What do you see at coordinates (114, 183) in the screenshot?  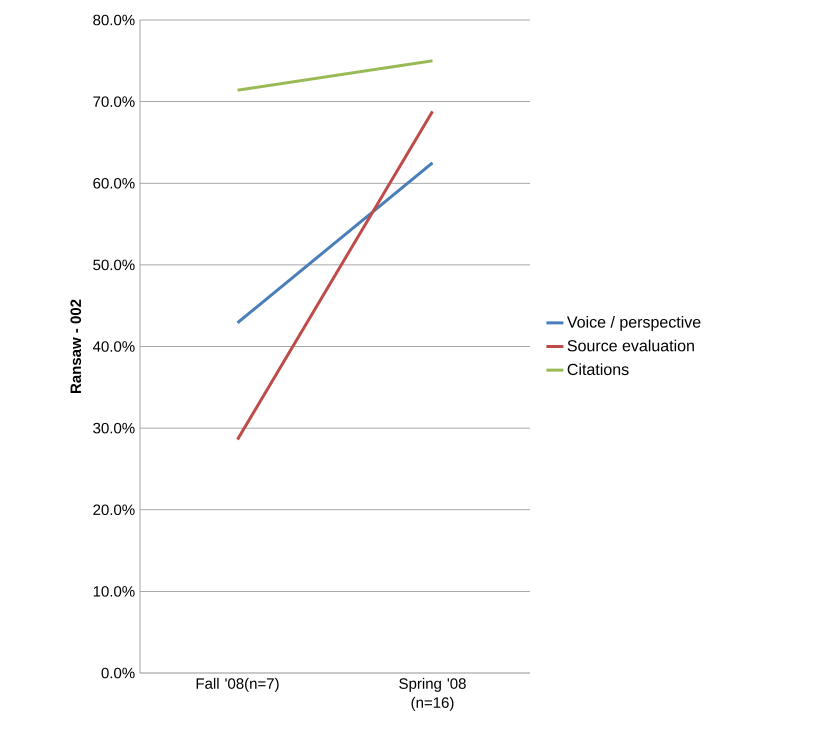 I see `y-tick-label: 60.0%` at bounding box center [114, 183].